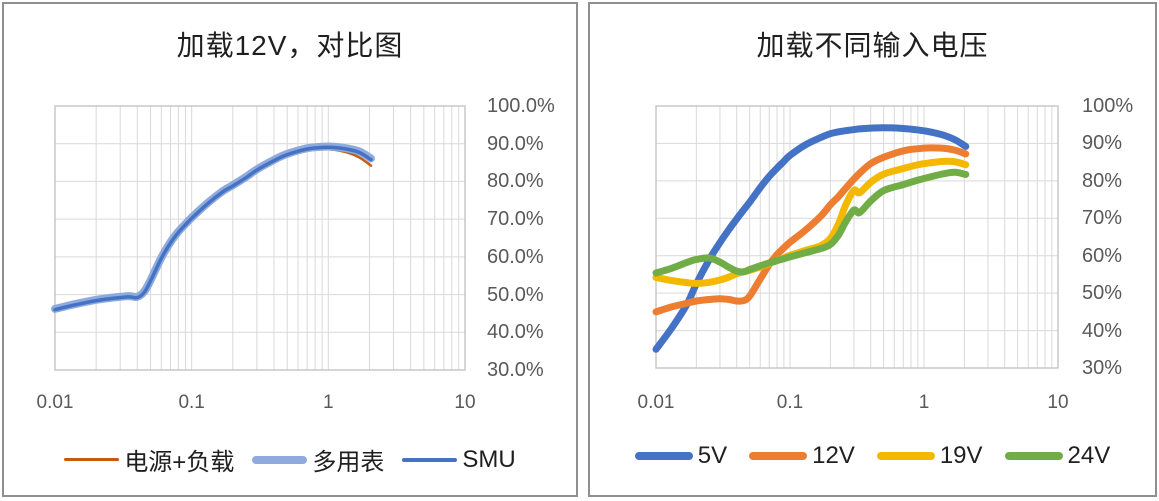  I want to click on legend-label: 24V, so click(1089, 455).